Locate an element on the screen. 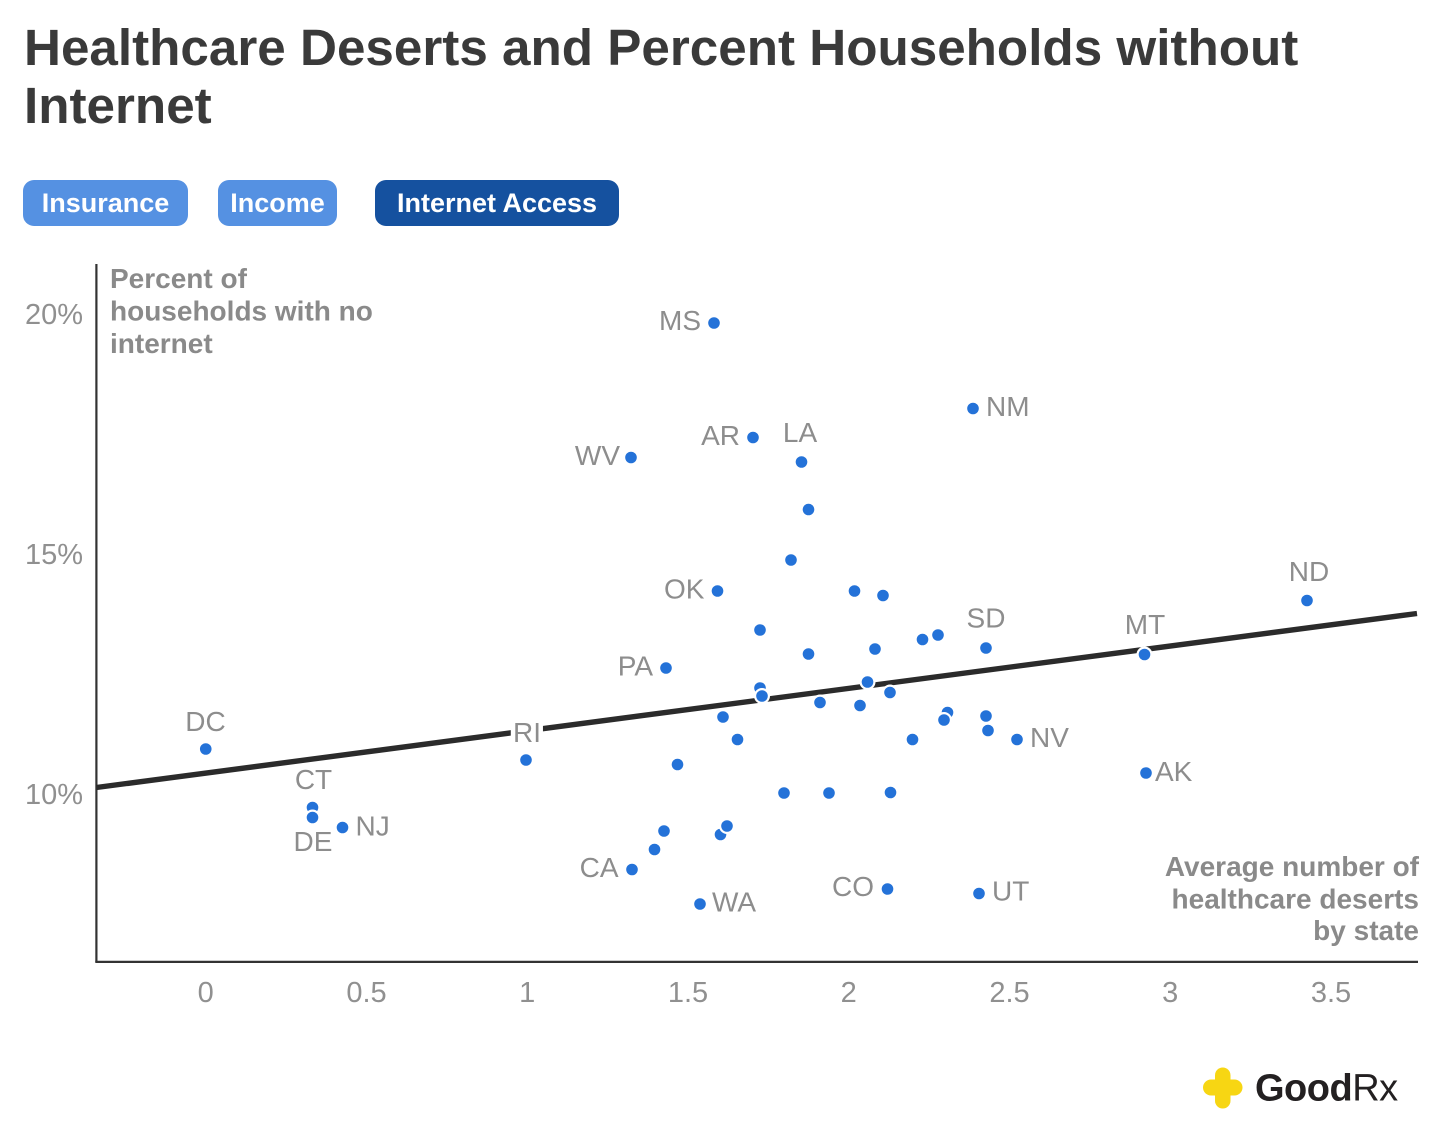 The image size is (1440, 1143). svg-text: NM is located at coordinates (1008, 406).